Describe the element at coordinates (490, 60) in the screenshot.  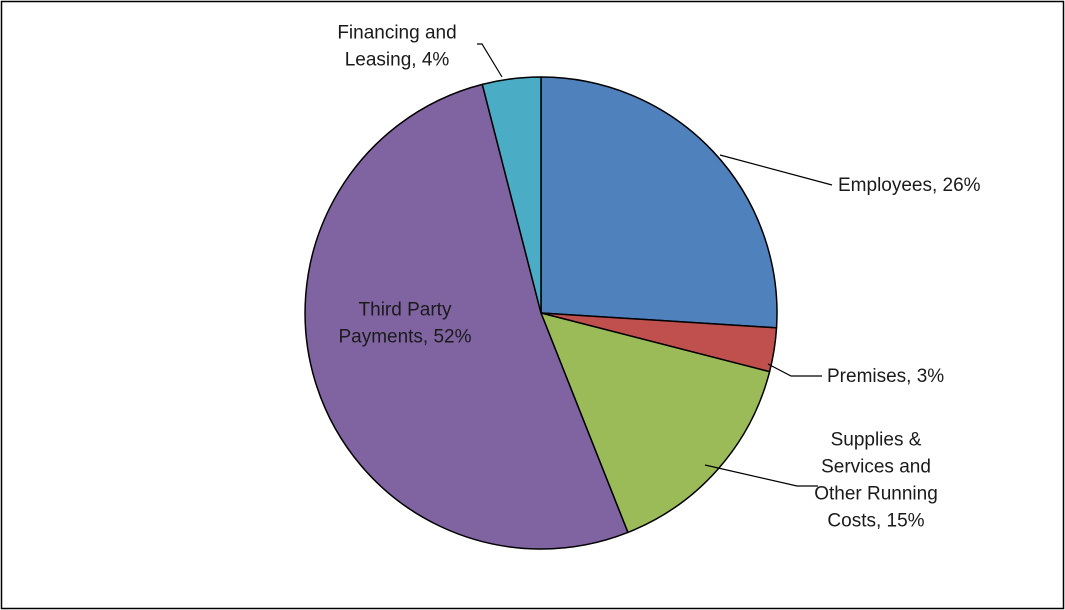
I see `leader-line-financing-and-leasing` at that location.